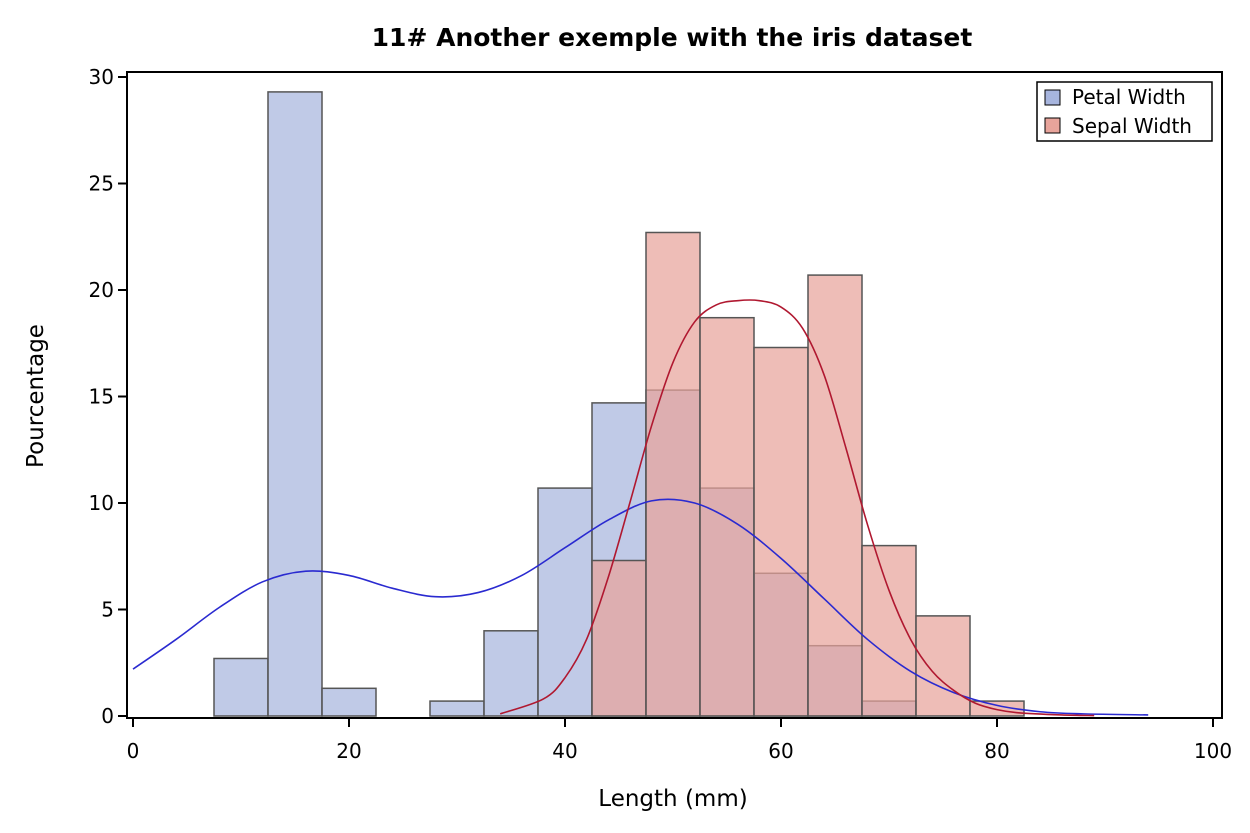  Describe the element at coordinates (1132, 126) in the screenshot. I see `legend-label-sepal-width: Sepal Width` at that location.